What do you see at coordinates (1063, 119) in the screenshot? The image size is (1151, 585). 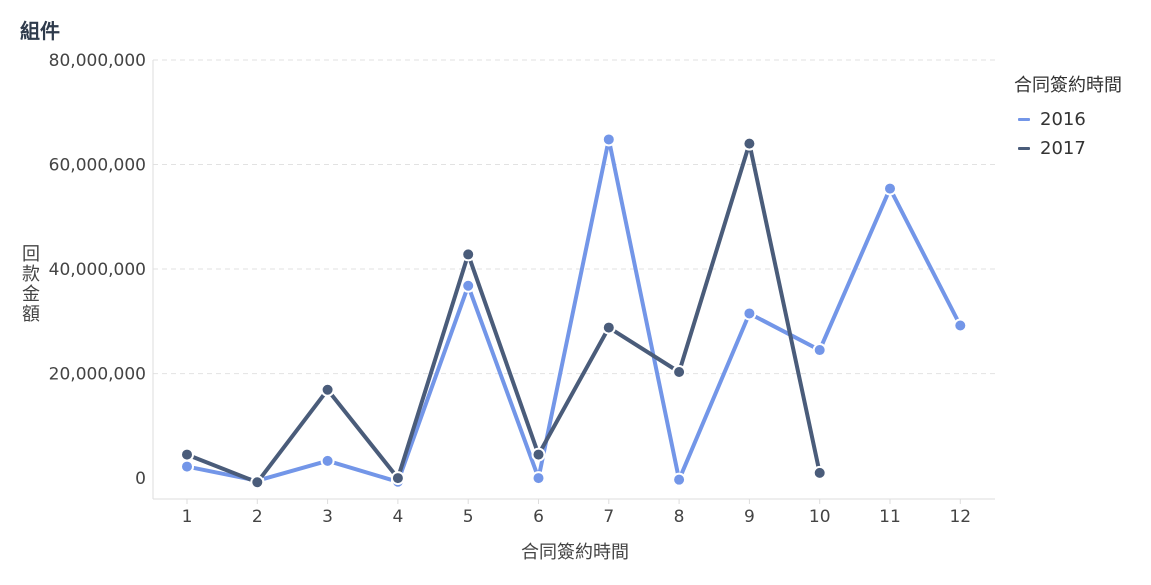 I see `legend-label: 2016` at bounding box center [1063, 119].